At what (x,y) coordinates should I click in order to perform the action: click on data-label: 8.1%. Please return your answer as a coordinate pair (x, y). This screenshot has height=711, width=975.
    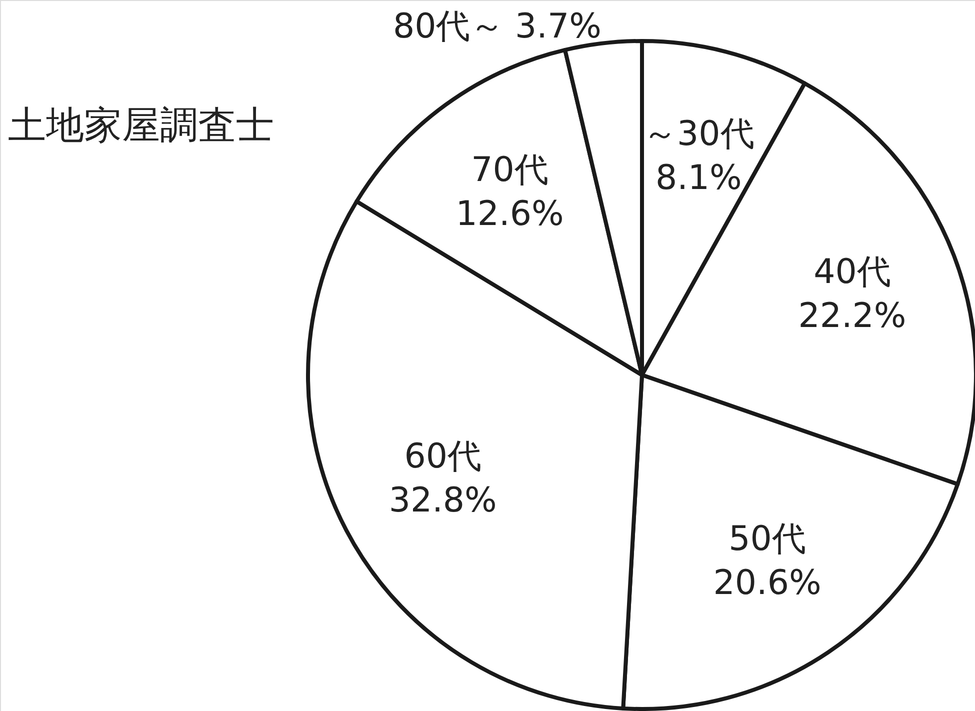
    Looking at the image, I should click on (698, 178).